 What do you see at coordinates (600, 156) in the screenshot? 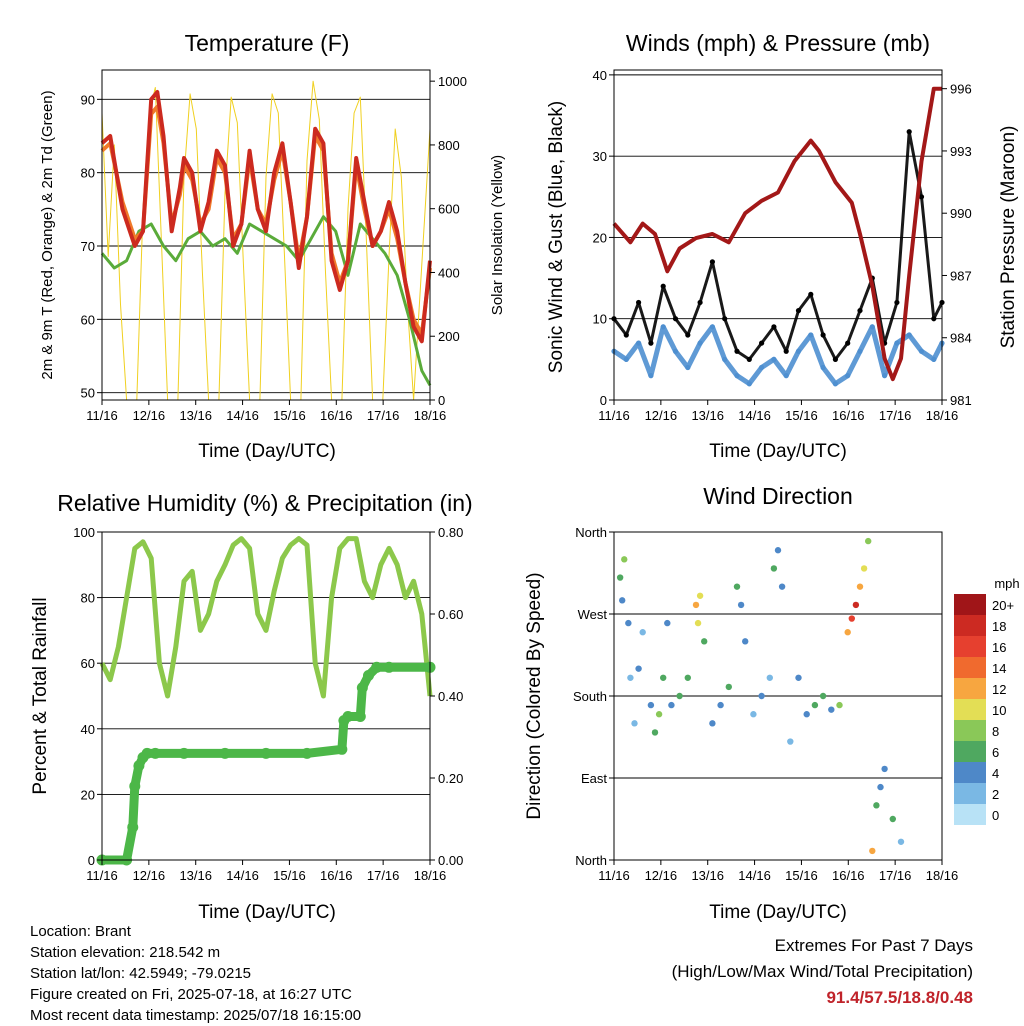
I see `y-tick-label: 30` at bounding box center [600, 156].